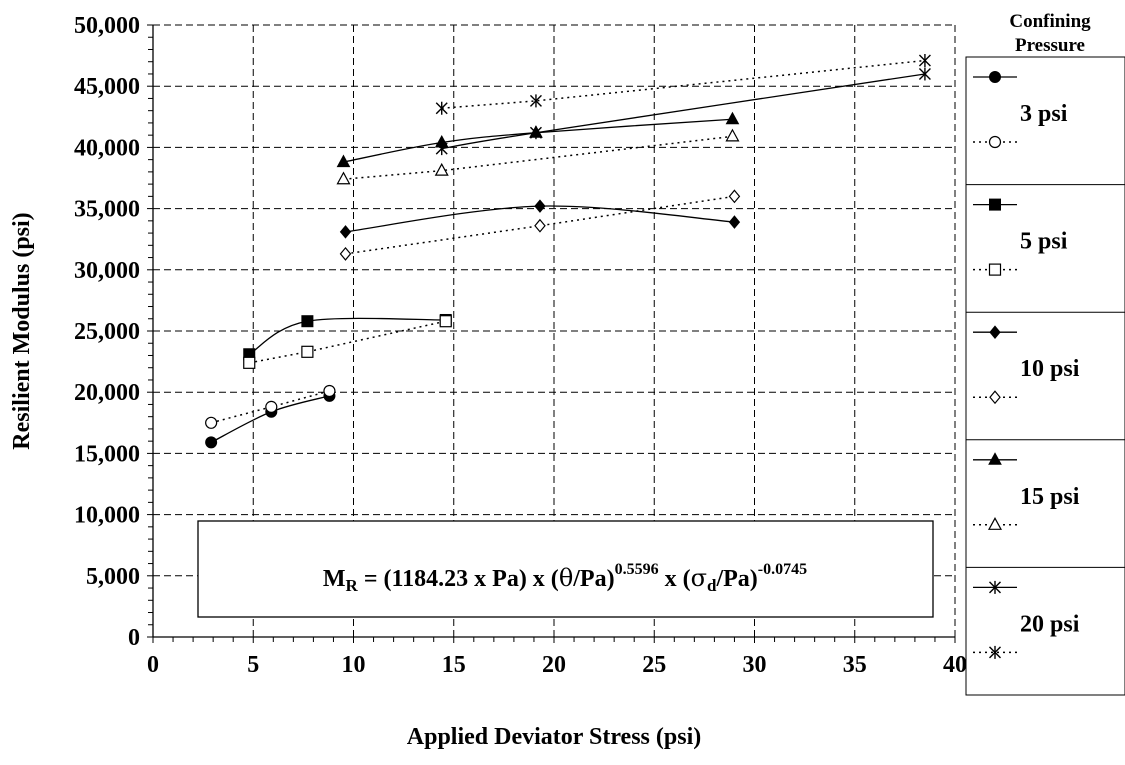 This screenshot has height=765, width=1125. I want to click on series-20-psi-solid, so click(683, 111).